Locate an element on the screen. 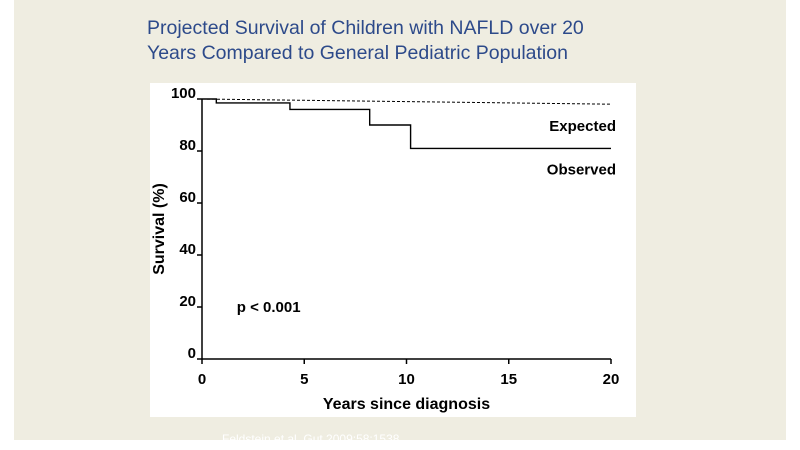 Image resolution: width=800 pixels, height=450 pixels. x-tick-label: 0 is located at coordinates (202, 379).